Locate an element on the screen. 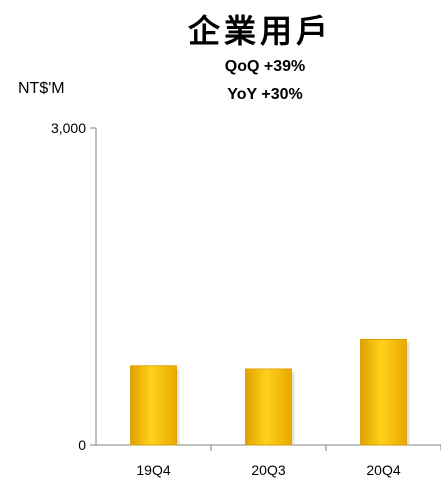 This screenshot has width=441, height=486. qoq-growth: QoQ +39% is located at coordinates (265, 66).